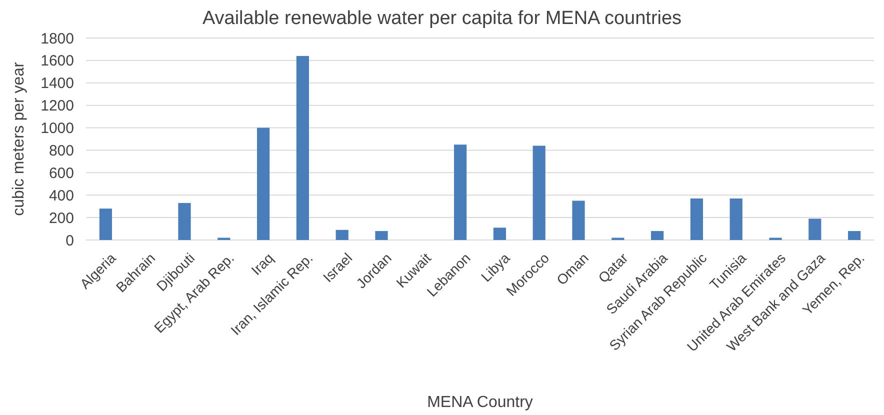 The image size is (884, 415). What do you see at coordinates (57, 129) in the screenshot?
I see `y-tick-label: 1000` at bounding box center [57, 129].